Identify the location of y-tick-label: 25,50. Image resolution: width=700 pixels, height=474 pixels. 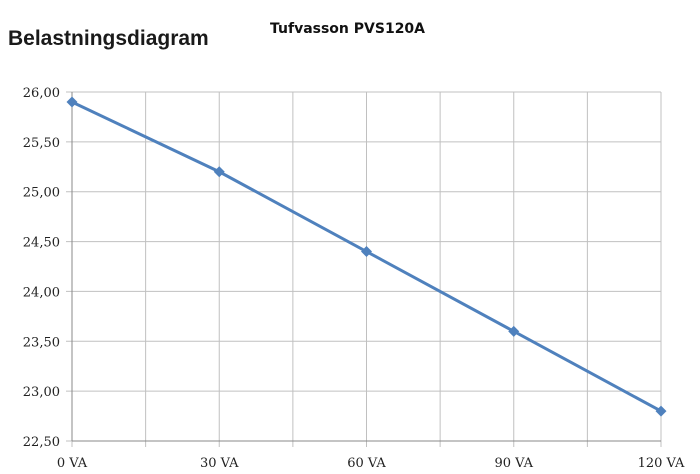
(41, 143).